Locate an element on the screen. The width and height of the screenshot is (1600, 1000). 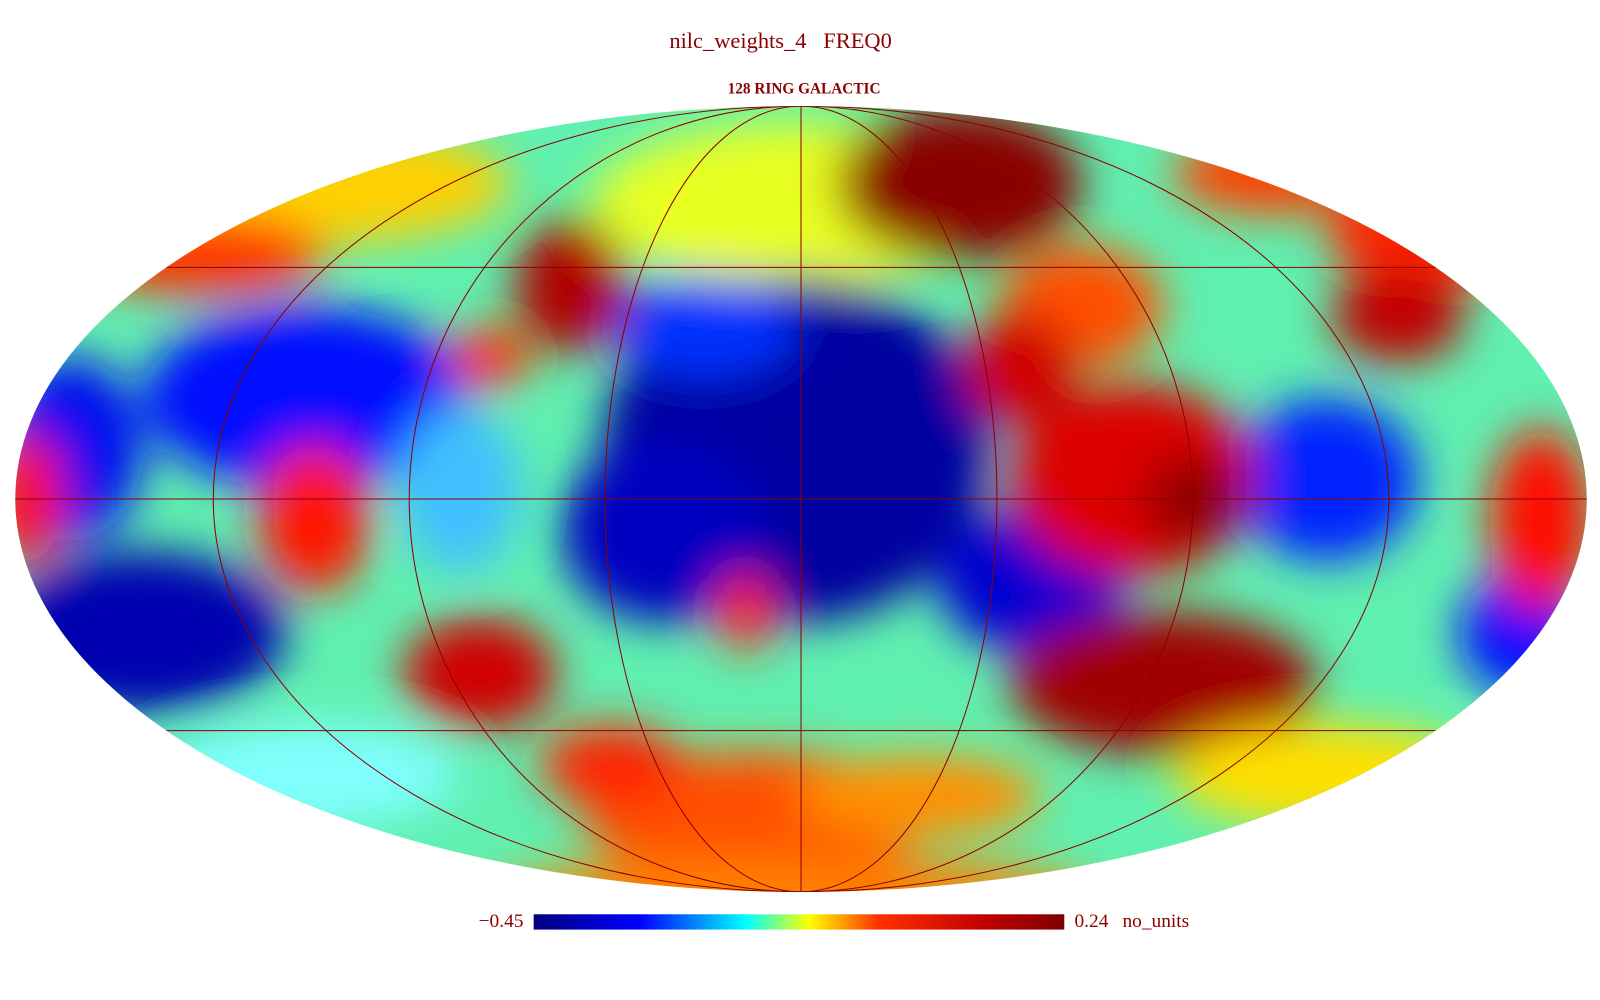
map-title: nilc_weights_4 FREQ0 is located at coordinates (780, 40).